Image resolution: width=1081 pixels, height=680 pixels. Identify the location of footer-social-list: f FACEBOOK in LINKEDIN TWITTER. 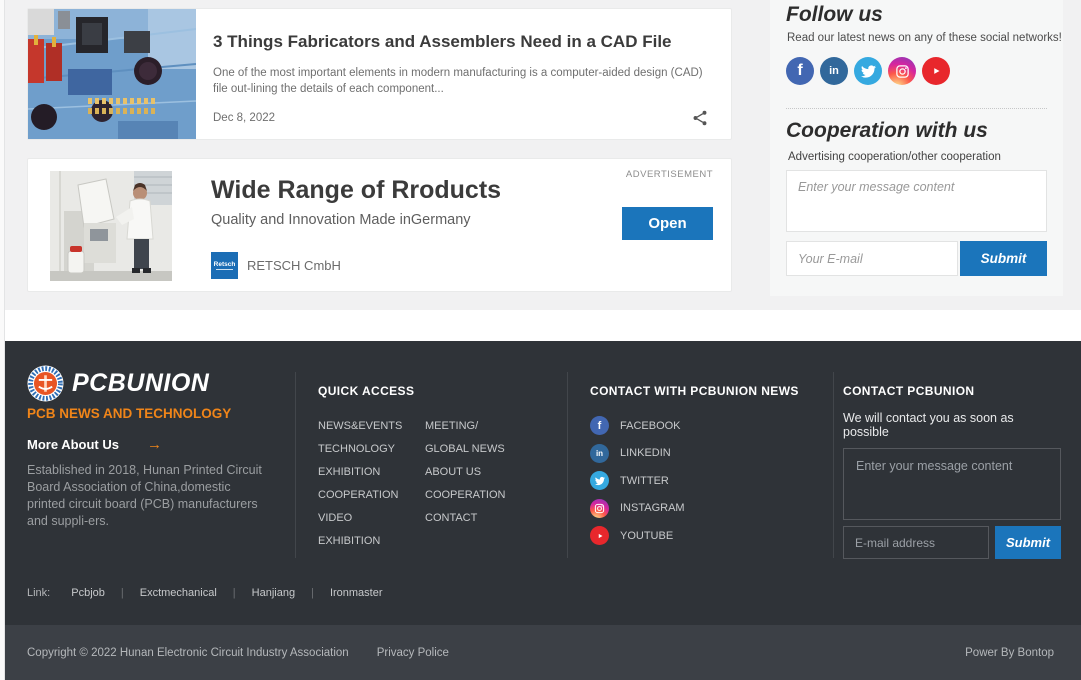
(705, 480).